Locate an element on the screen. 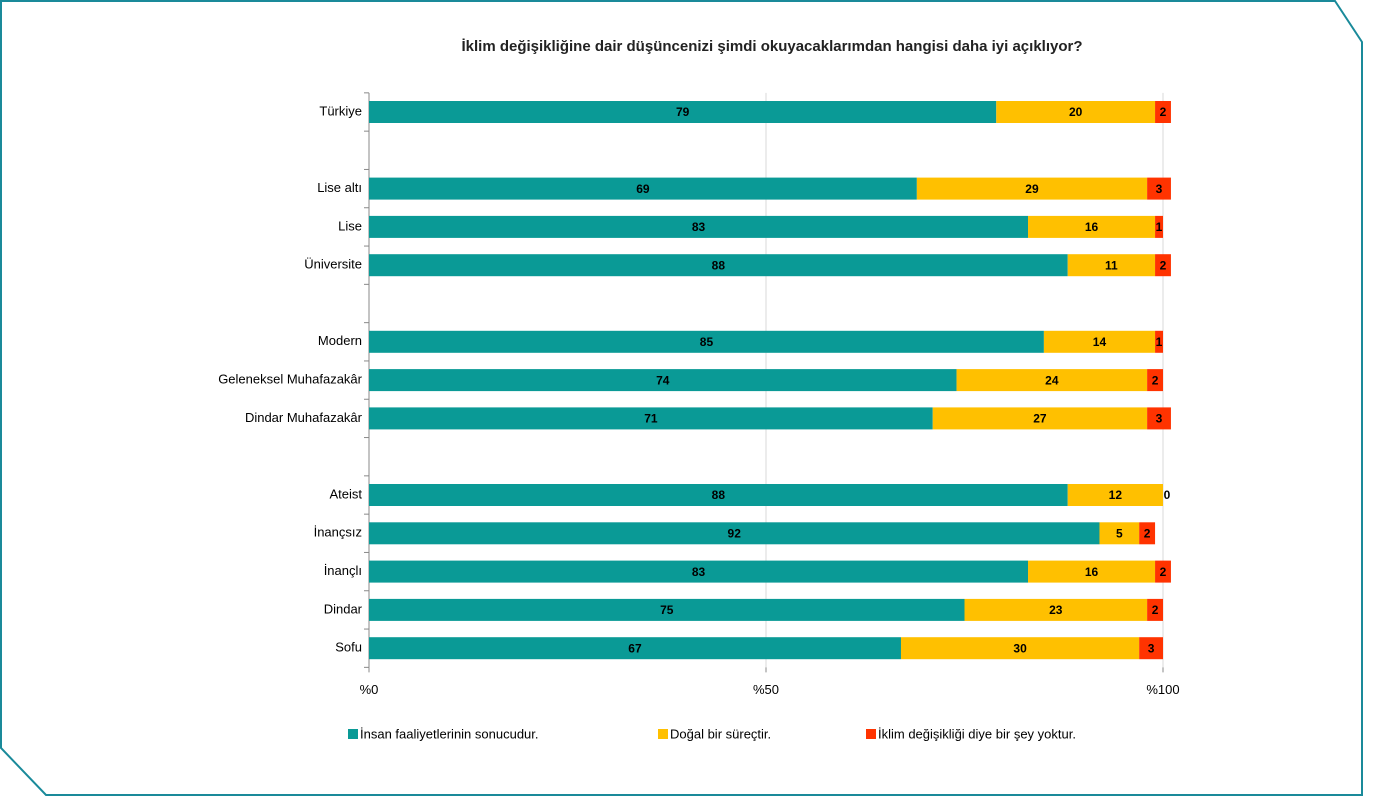  y-tick-label: Geleneksel Muhafazakâr is located at coordinates (290, 379).